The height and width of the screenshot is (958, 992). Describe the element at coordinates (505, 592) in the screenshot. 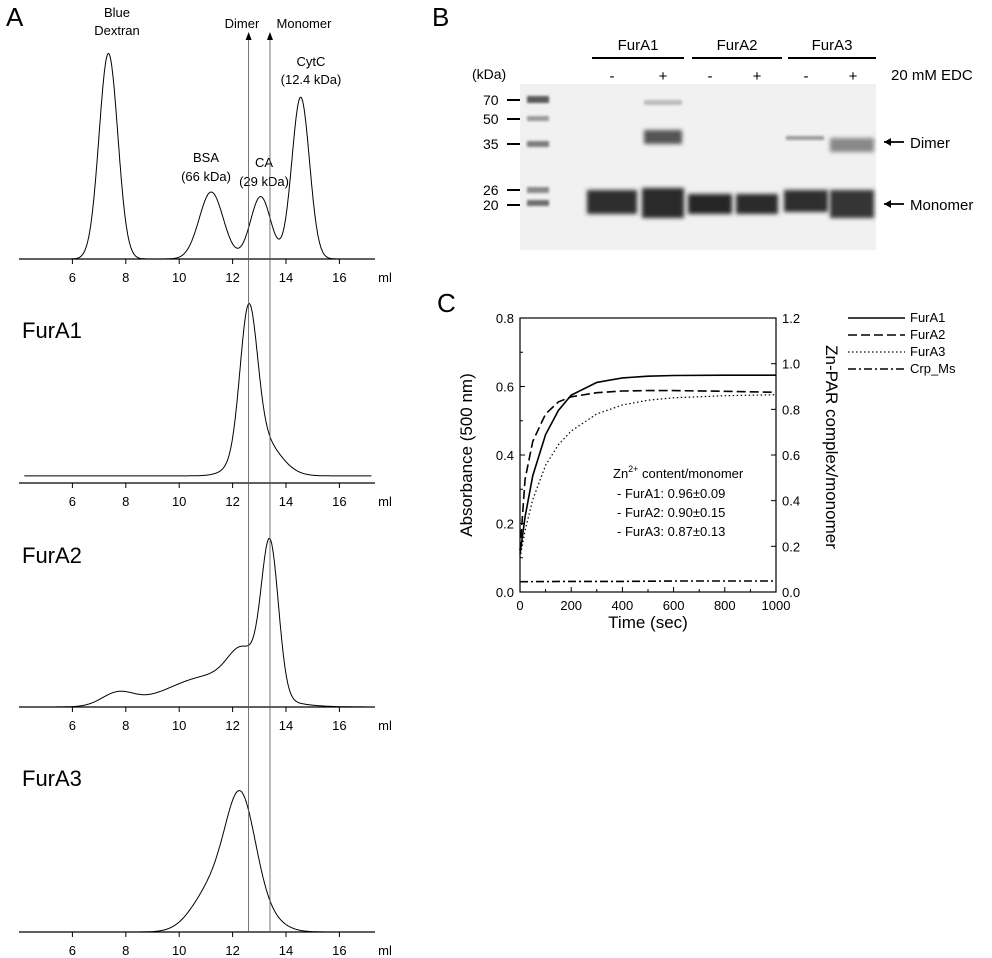

I see `c-y-tick-label-0.0: 0.0` at that location.